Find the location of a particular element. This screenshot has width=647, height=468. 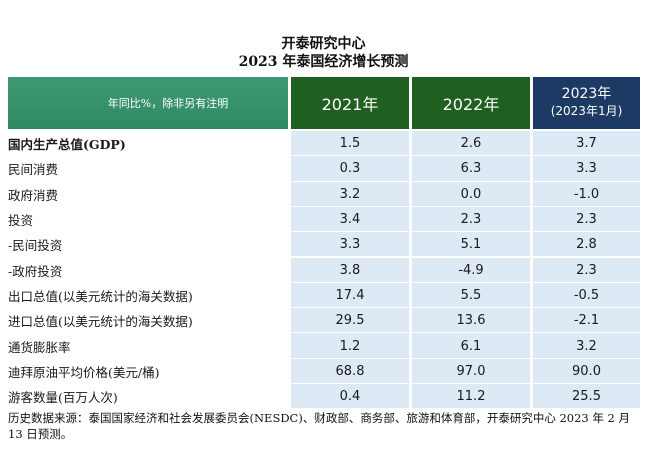

row-label: 民间消费 is located at coordinates (33, 170).